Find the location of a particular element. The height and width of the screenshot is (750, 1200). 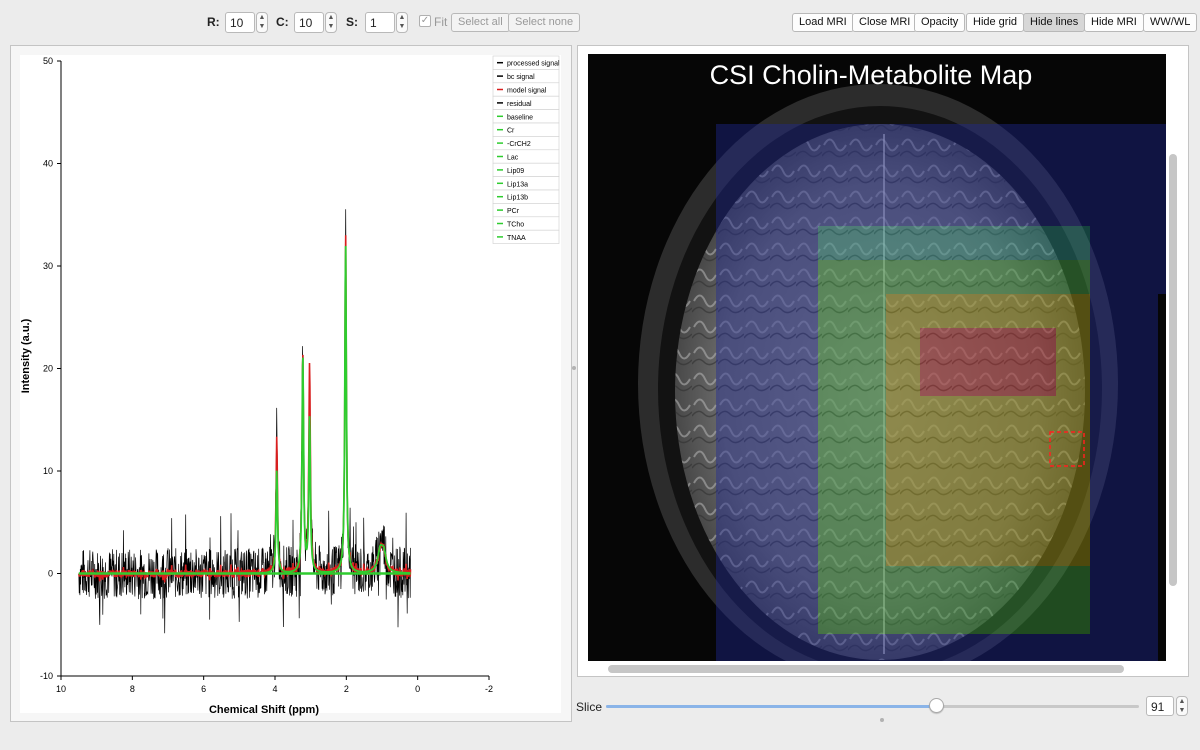

ww-wl-button: WW/WL is located at coordinates (1170, 22).